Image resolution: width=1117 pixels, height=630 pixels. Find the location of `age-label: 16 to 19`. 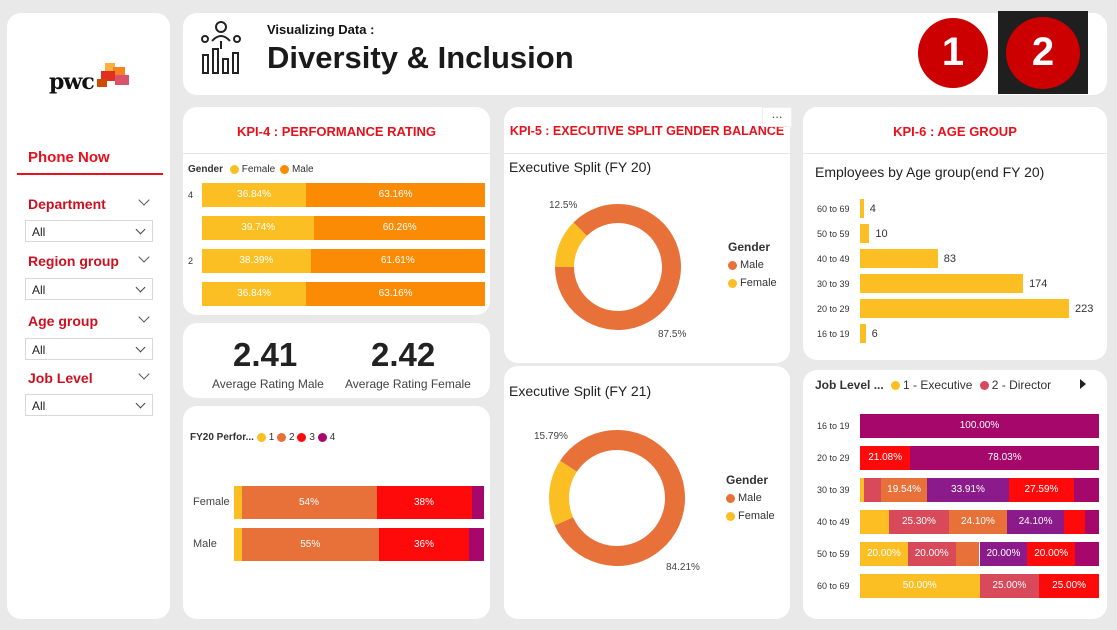

age-label: 16 to 19 is located at coordinates (833, 426).